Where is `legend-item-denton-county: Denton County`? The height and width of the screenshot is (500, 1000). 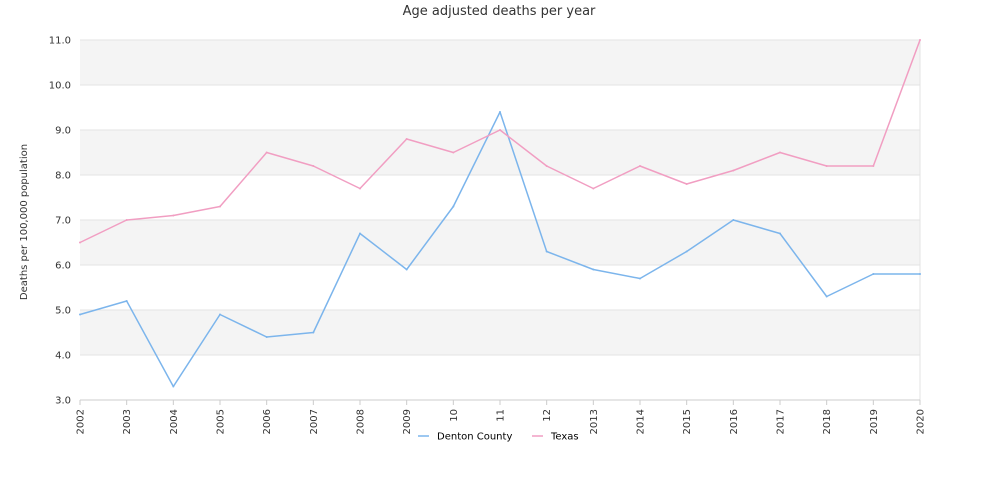
legend-item-denton-county: Denton County is located at coordinates (465, 437).